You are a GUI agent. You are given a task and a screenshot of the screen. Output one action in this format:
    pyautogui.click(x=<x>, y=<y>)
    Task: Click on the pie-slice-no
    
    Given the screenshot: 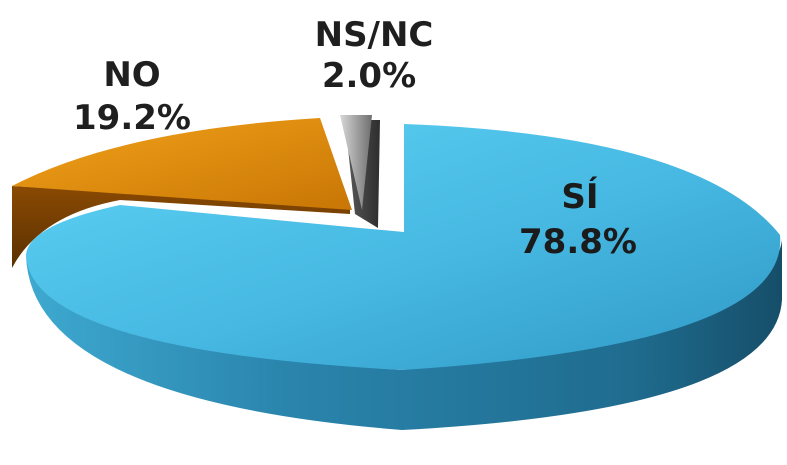 What is the action you would take?
    pyautogui.click(x=182, y=164)
    